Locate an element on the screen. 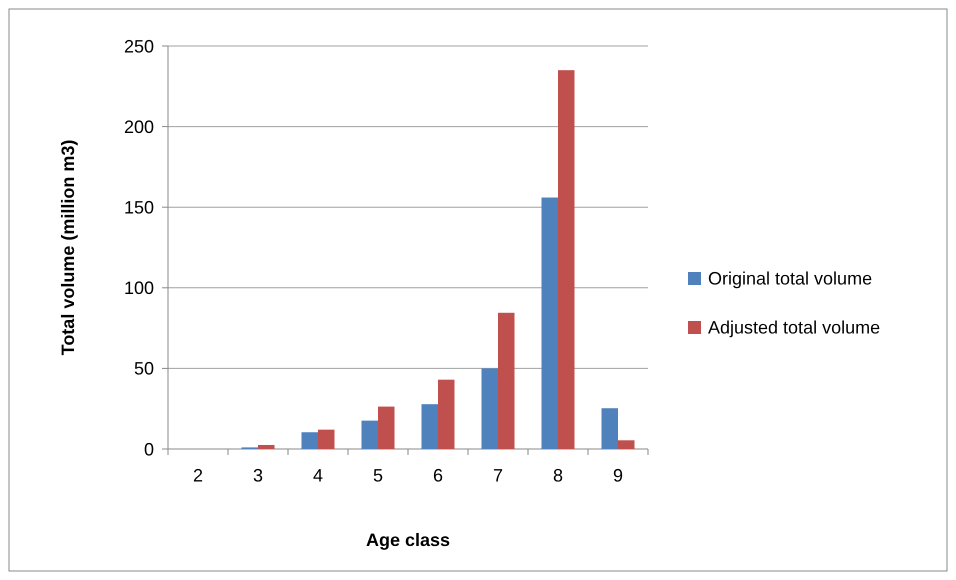 This screenshot has width=956, height=580. x-tick-label: 9 is located at coordinates (618, 475).